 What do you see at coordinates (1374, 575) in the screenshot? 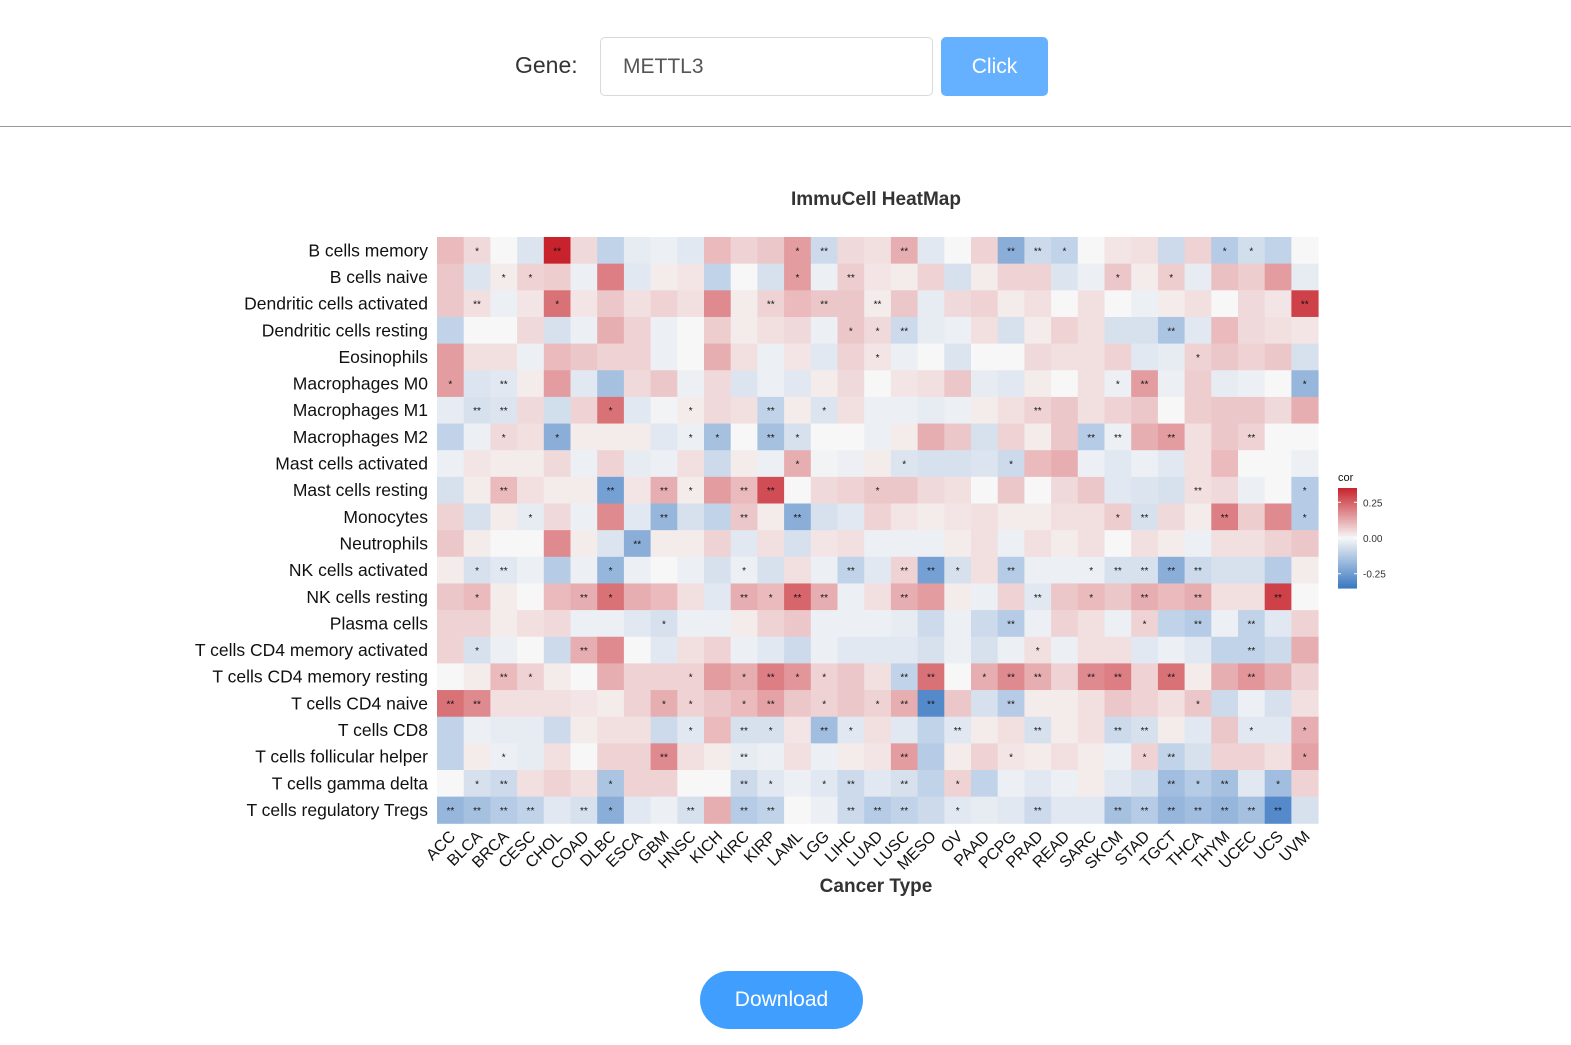
I see `legend-tick-label: -0.25` at bounding box center [1374, 575].